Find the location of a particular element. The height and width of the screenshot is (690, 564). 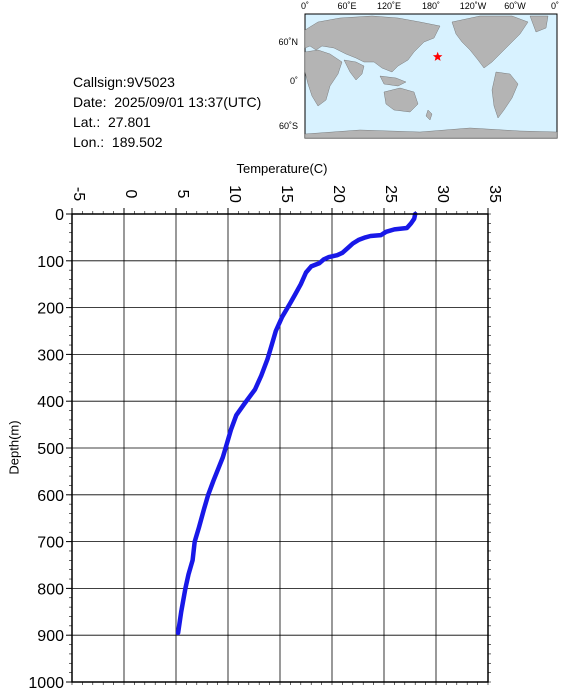

x-tick-label: 35 is located at coordinates (494, 194).